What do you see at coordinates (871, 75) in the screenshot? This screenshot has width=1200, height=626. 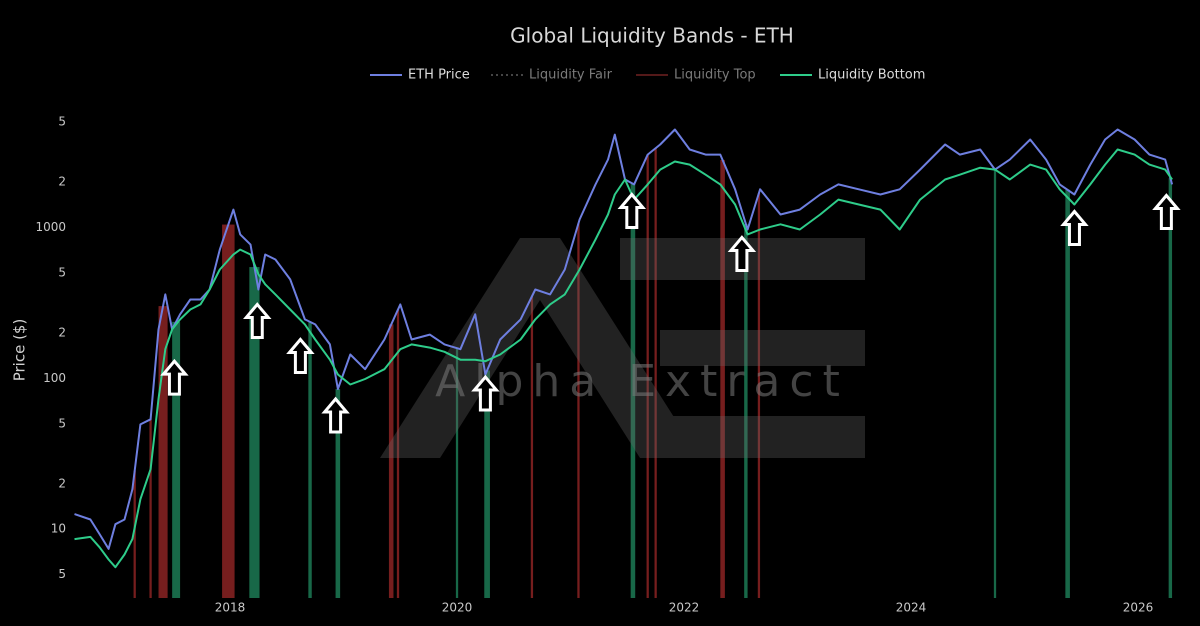 I see `legend-label: Liquidity Bottom` at bounding box center [871, 75].